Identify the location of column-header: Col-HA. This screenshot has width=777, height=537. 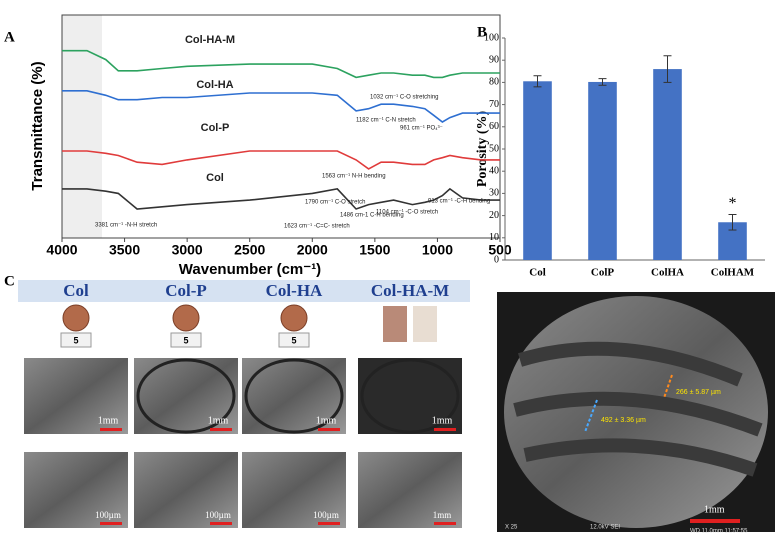
(294, 290).